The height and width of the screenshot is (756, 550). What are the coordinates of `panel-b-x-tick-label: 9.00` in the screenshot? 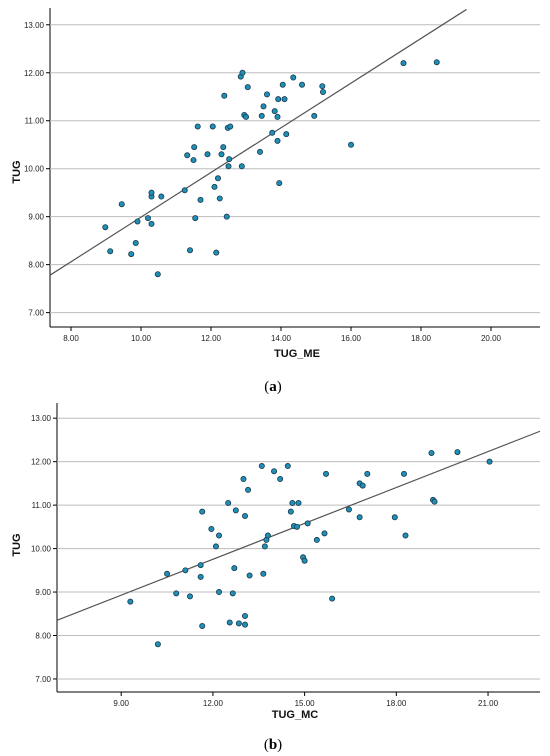 It's located at (121, 703).